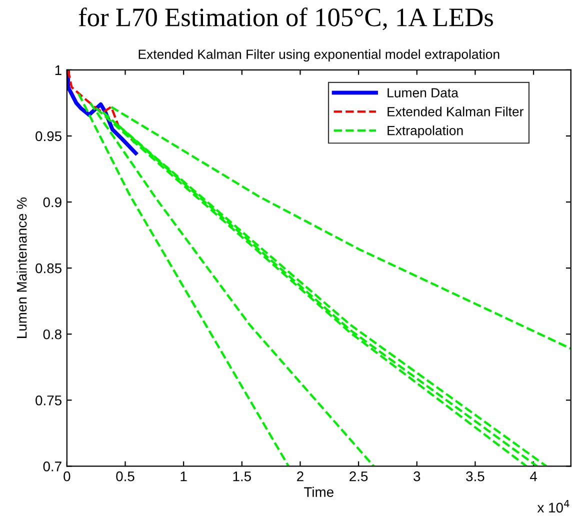 Image resolution: width=572 pixels, height=518 pixels. What do you see at coordinates (423, 93) in the screenshot?
I see `legend-label: Lumen Data` at bounding box center [423, 93].